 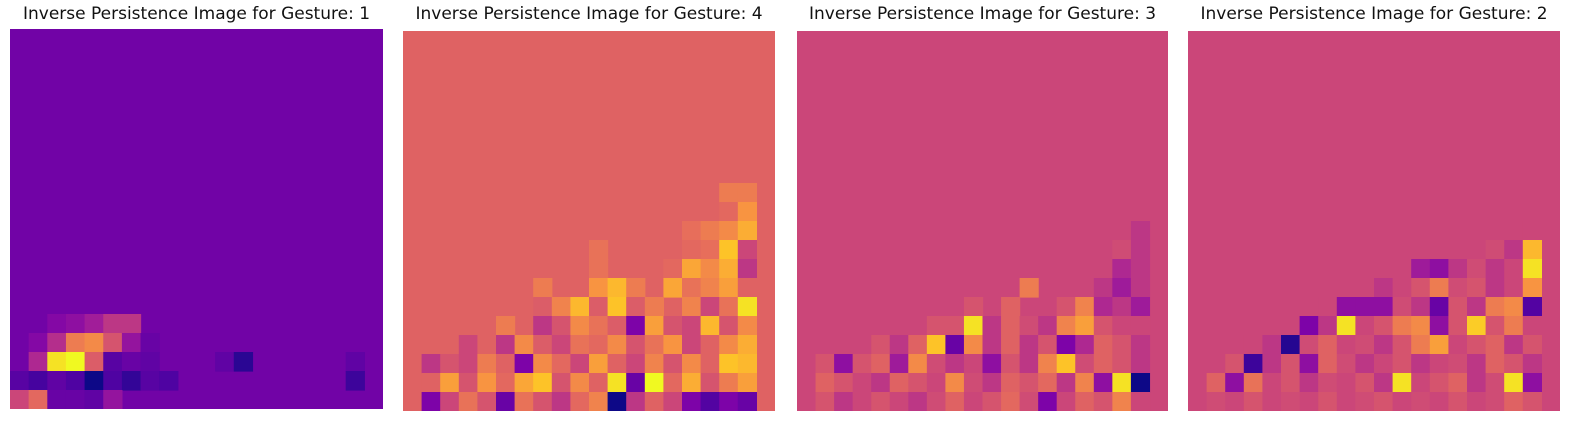 I want to click on chart-title: Inverse Persistence Image for Gesture: 3, so click(x=982, y=14).